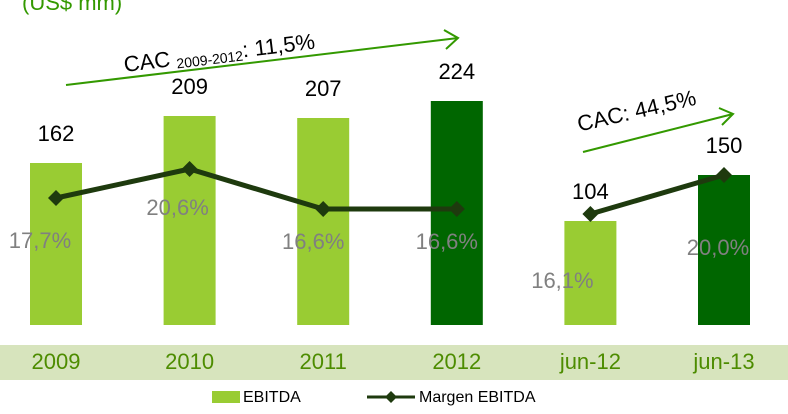  Describe the element at coordinates (718, 247) in the screenshot. I see `margin-value-label: 20,0%` at that location.